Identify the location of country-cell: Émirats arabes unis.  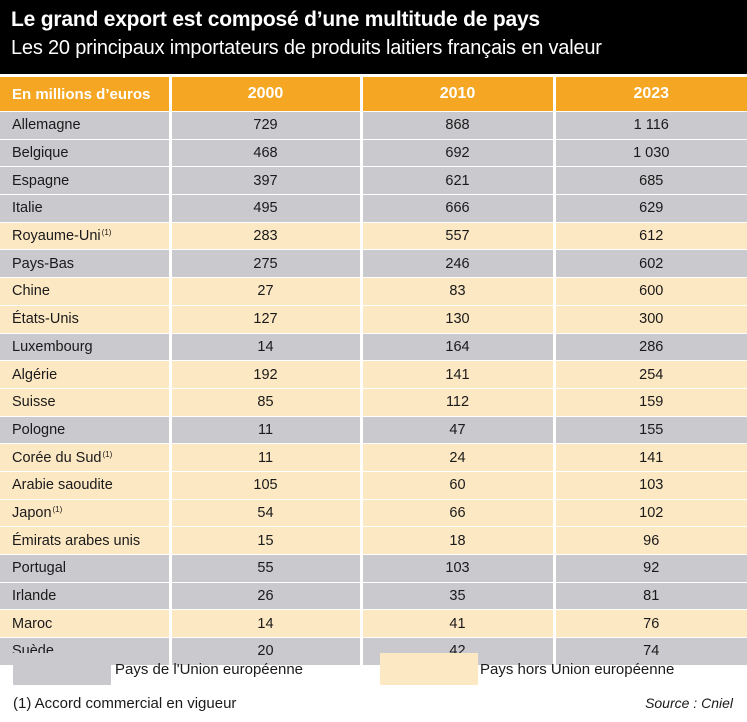
(86, 540).